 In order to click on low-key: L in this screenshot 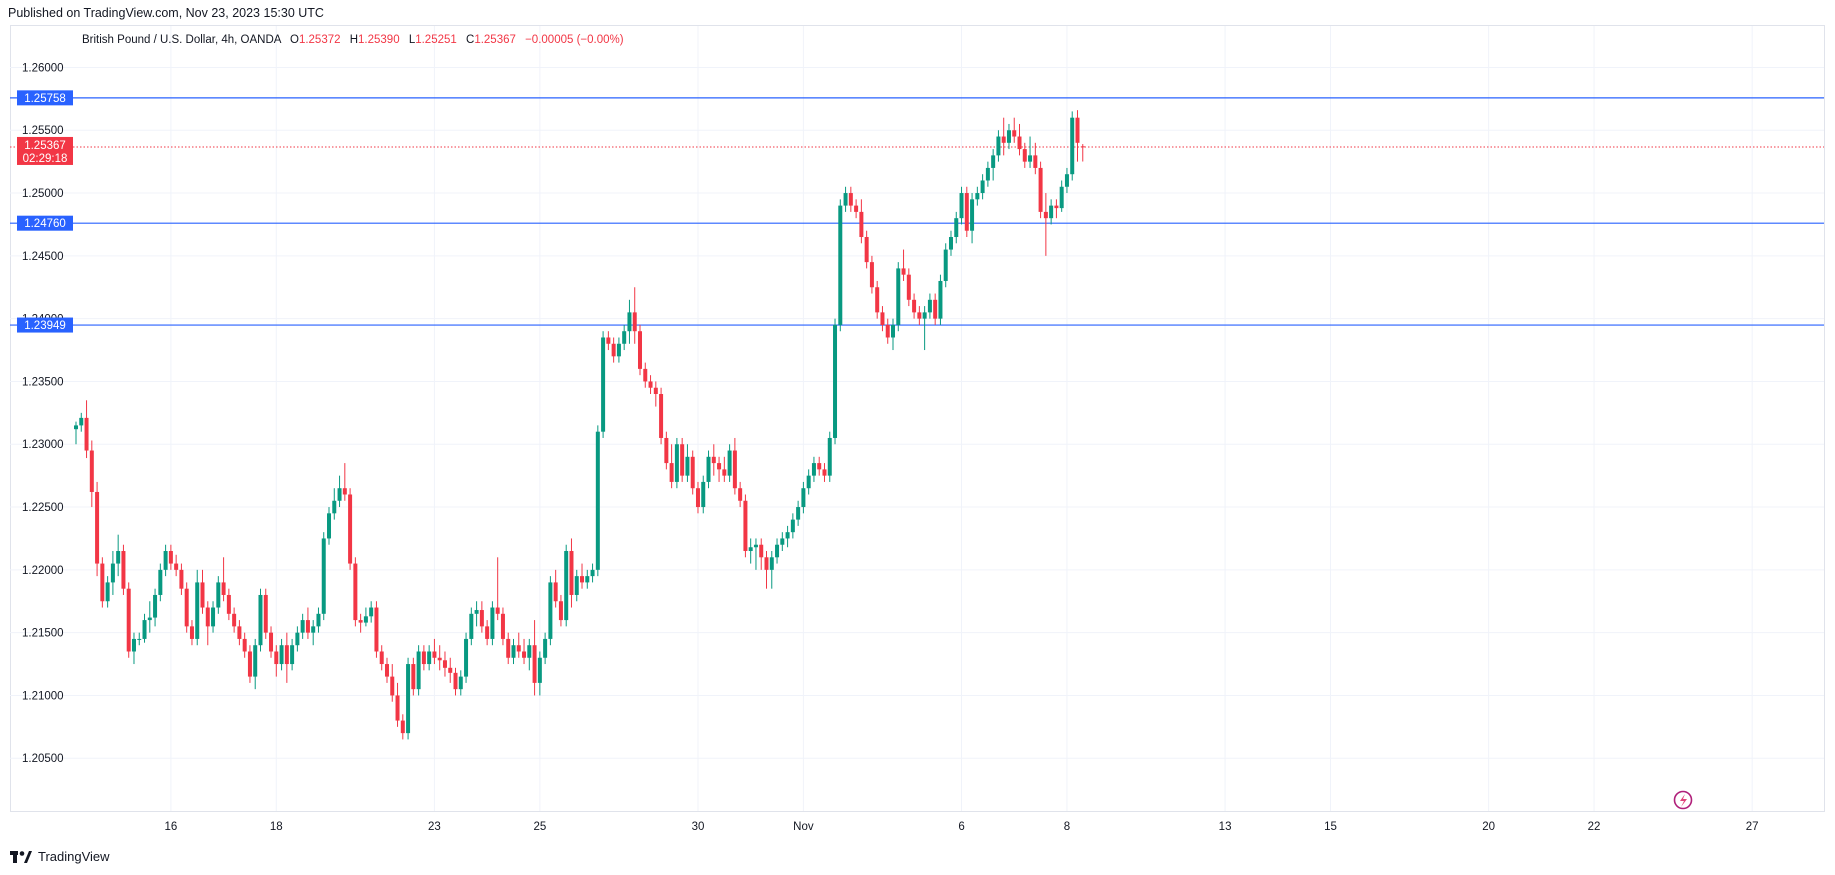, I will do `click(412, 40)`.